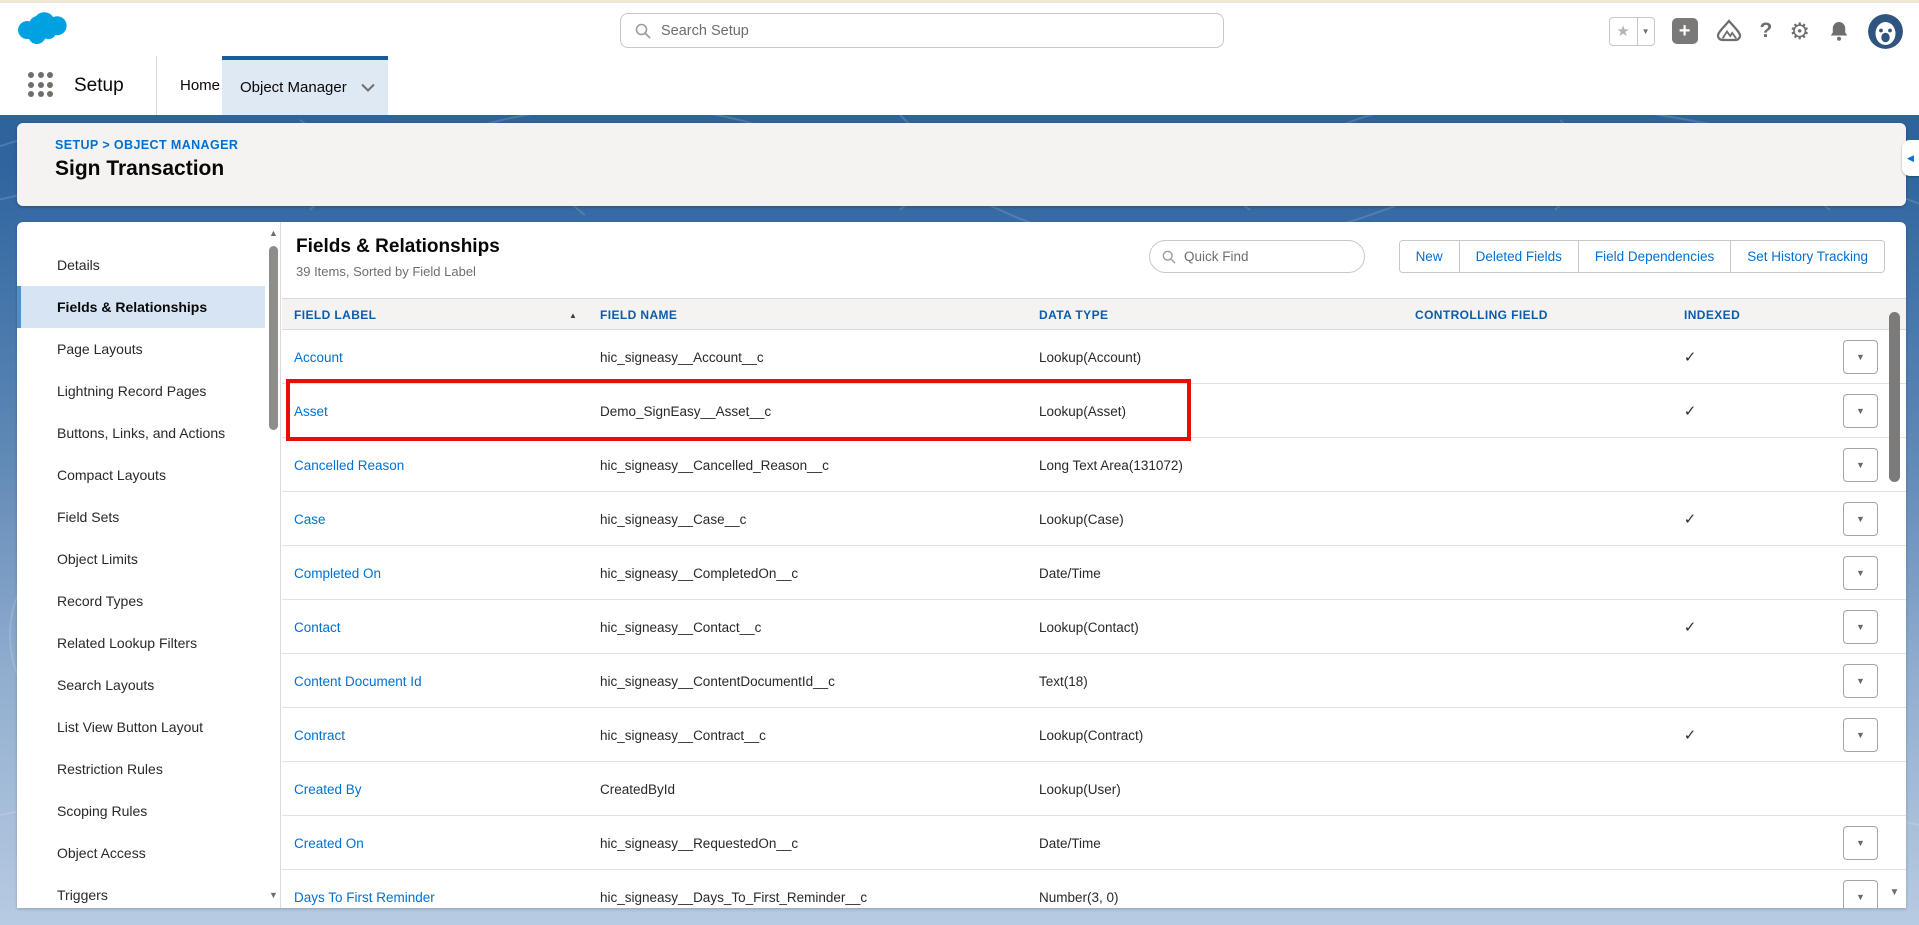 The height and width of the screenshot is (925, 1919). I want to click on sidebar-item-fields-relationships: Fields & Relationships, so click(141, 307).